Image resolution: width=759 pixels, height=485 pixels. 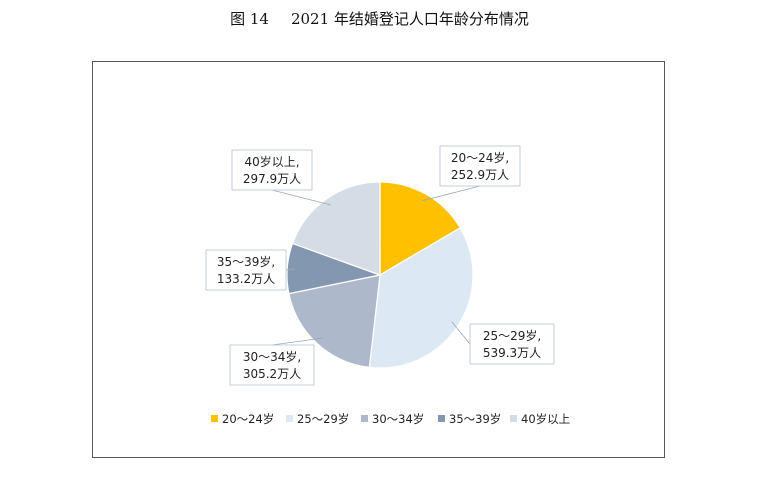 What do you see at coordinates (271, 161) in the screenshot?
I see `data-label-category: 40岁以上,` at bounding box center [271, 161].